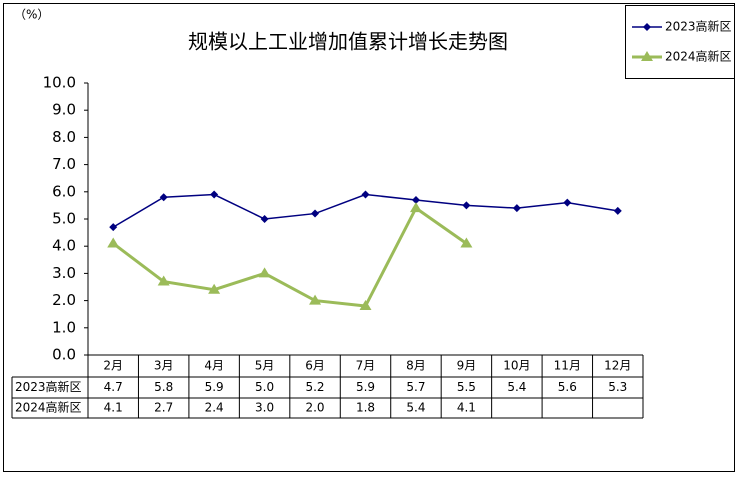 Image resolution: width=742 pixels, height=478 pixels. What do you see at coordinates (64, 273) in the screenshot?
I see `y-tick-label: 3.0` at bounding box center [64, 273].